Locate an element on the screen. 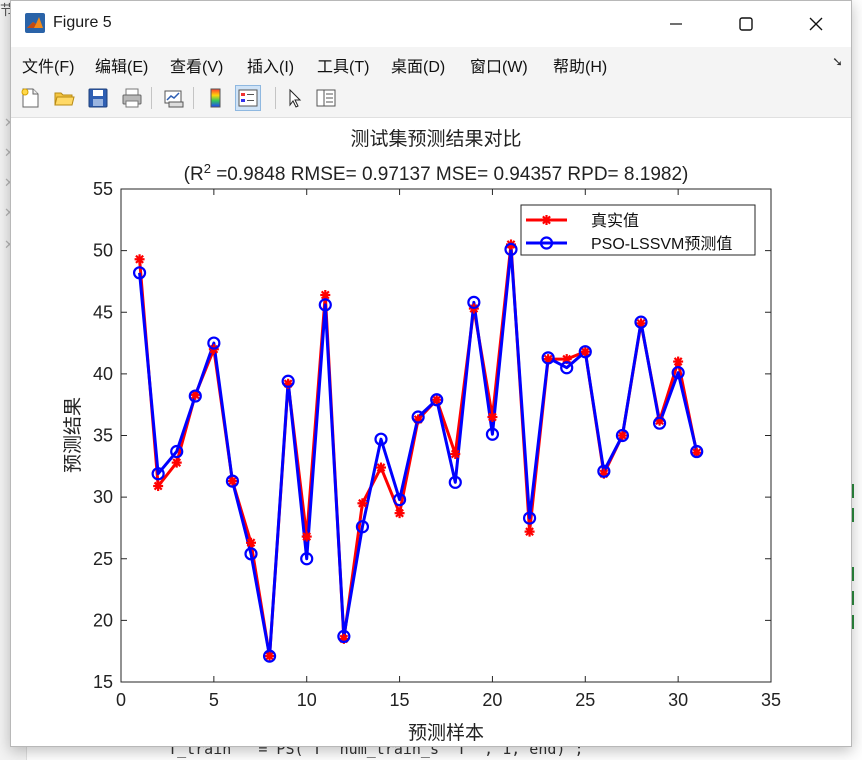 The image size is (862, 760). minimize-icon is located at coordinates (676, 24).